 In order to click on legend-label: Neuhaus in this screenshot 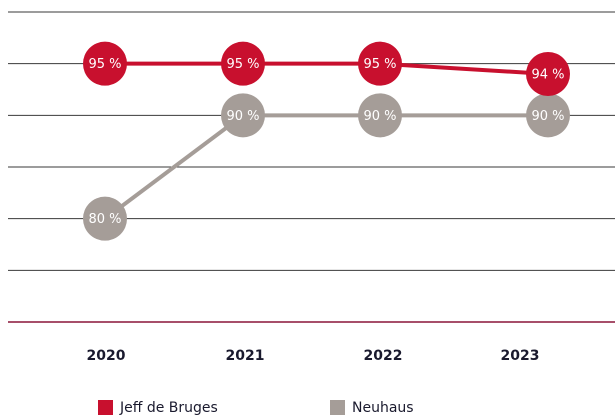, I will do `click(383, 408)`.